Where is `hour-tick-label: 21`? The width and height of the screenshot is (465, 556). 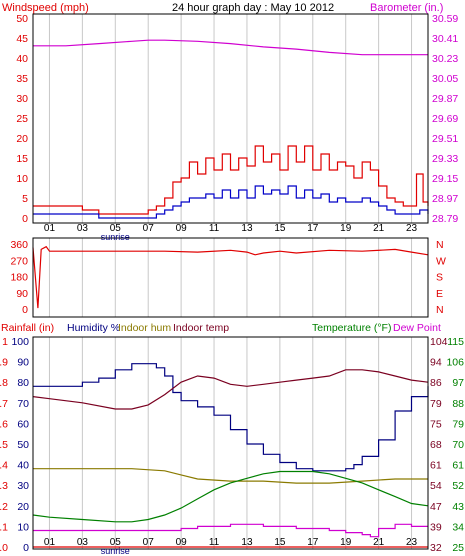 hour-tick-label: 21 is located at coordinates (379, 542).